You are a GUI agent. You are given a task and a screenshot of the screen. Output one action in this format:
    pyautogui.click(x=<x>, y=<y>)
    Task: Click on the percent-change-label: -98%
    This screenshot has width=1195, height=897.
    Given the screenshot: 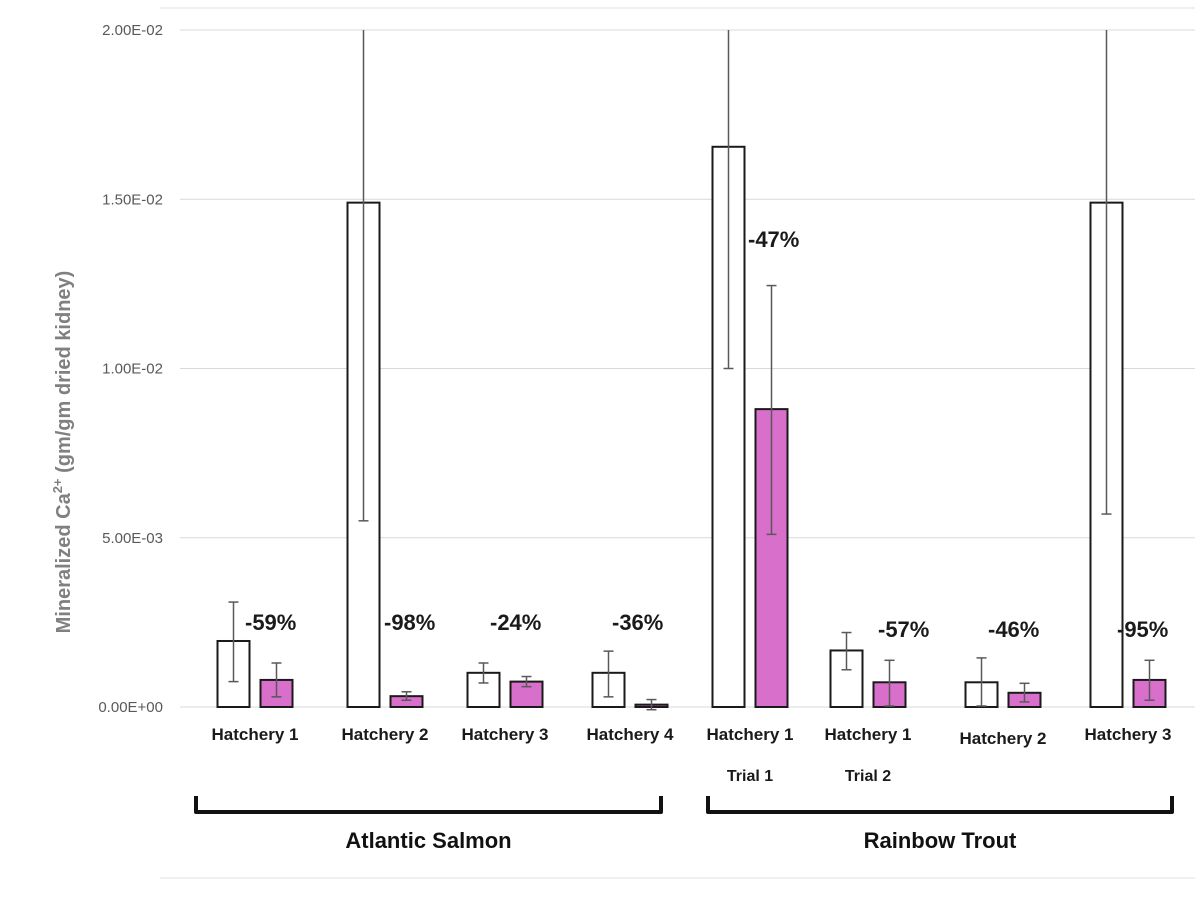 What is the action you would take?
    pyautogui.click(x=409, y=622)
    